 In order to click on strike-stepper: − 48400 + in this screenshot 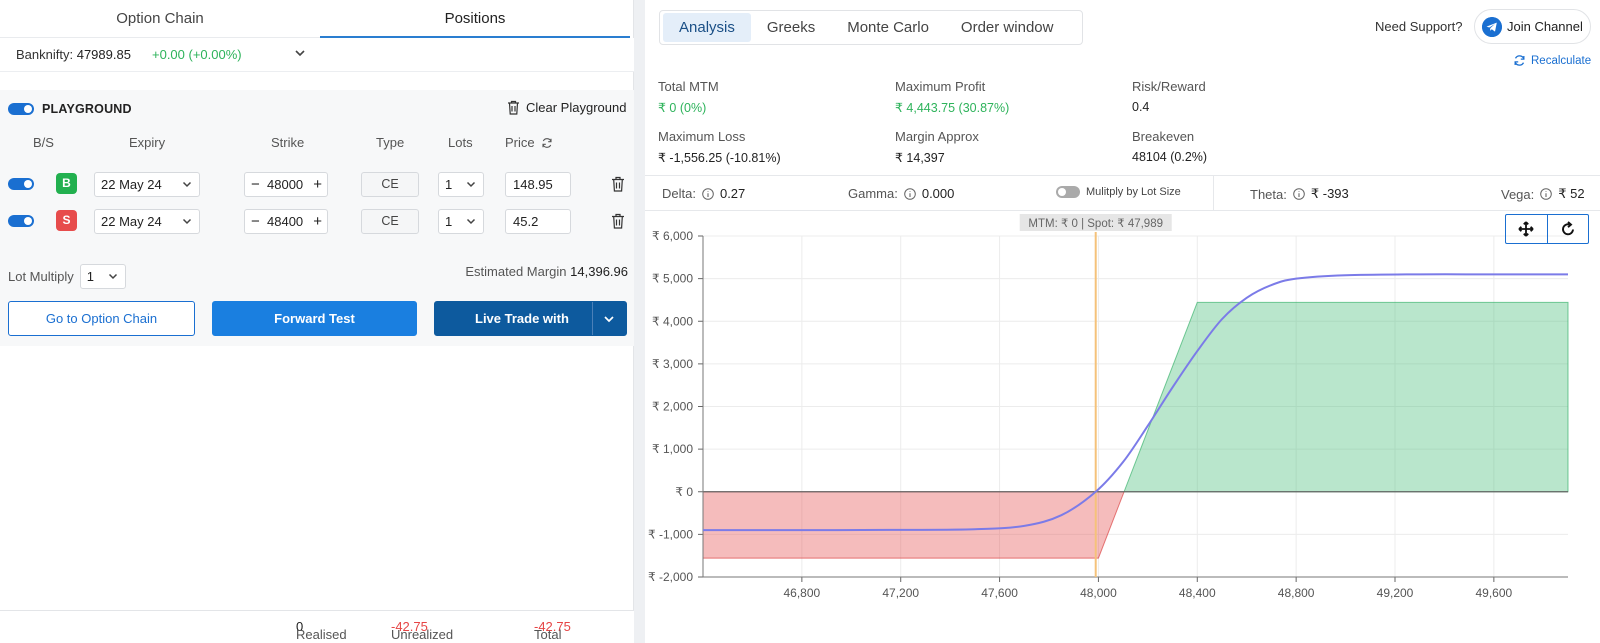, I will do `click(286, 221)`.